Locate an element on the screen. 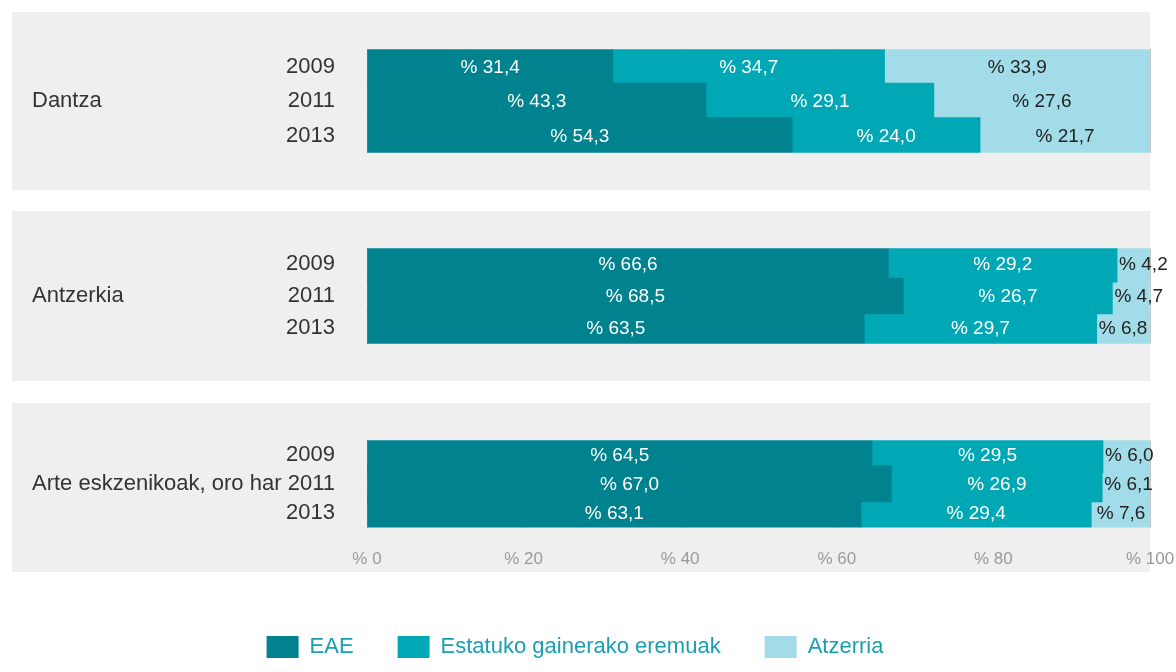 The height and width of the screenshot is (672, 1176). data-label: % 4,2 is located at coordinates (1143, 264).